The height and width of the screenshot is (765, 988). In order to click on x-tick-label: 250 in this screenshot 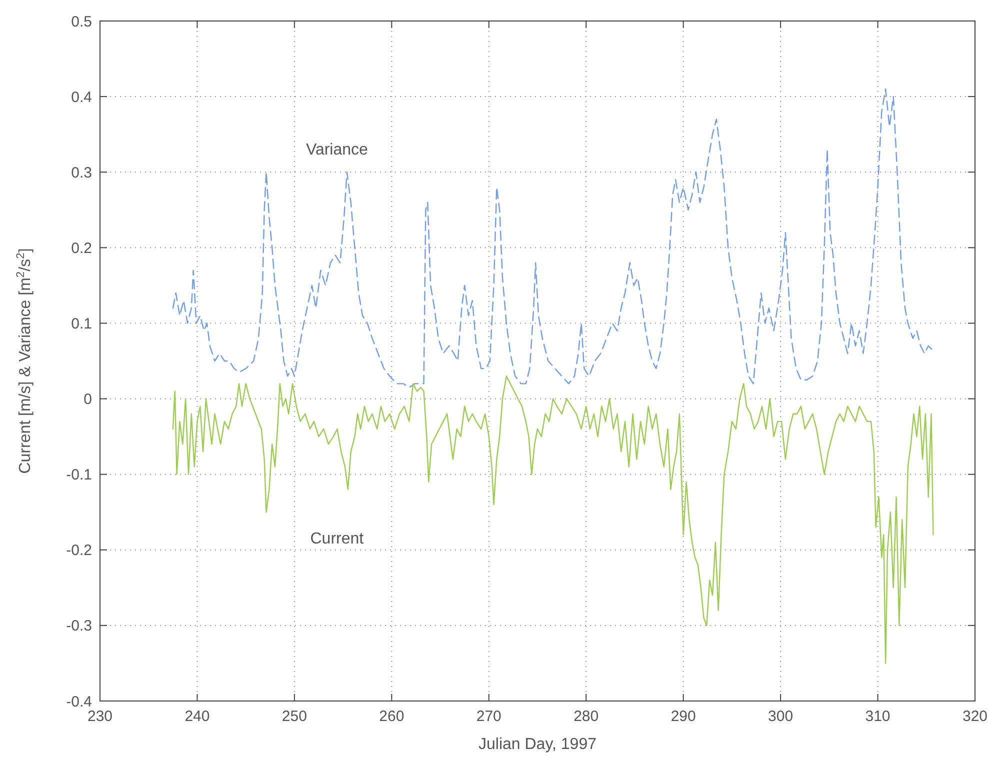, I will do `click(294, 716)`.